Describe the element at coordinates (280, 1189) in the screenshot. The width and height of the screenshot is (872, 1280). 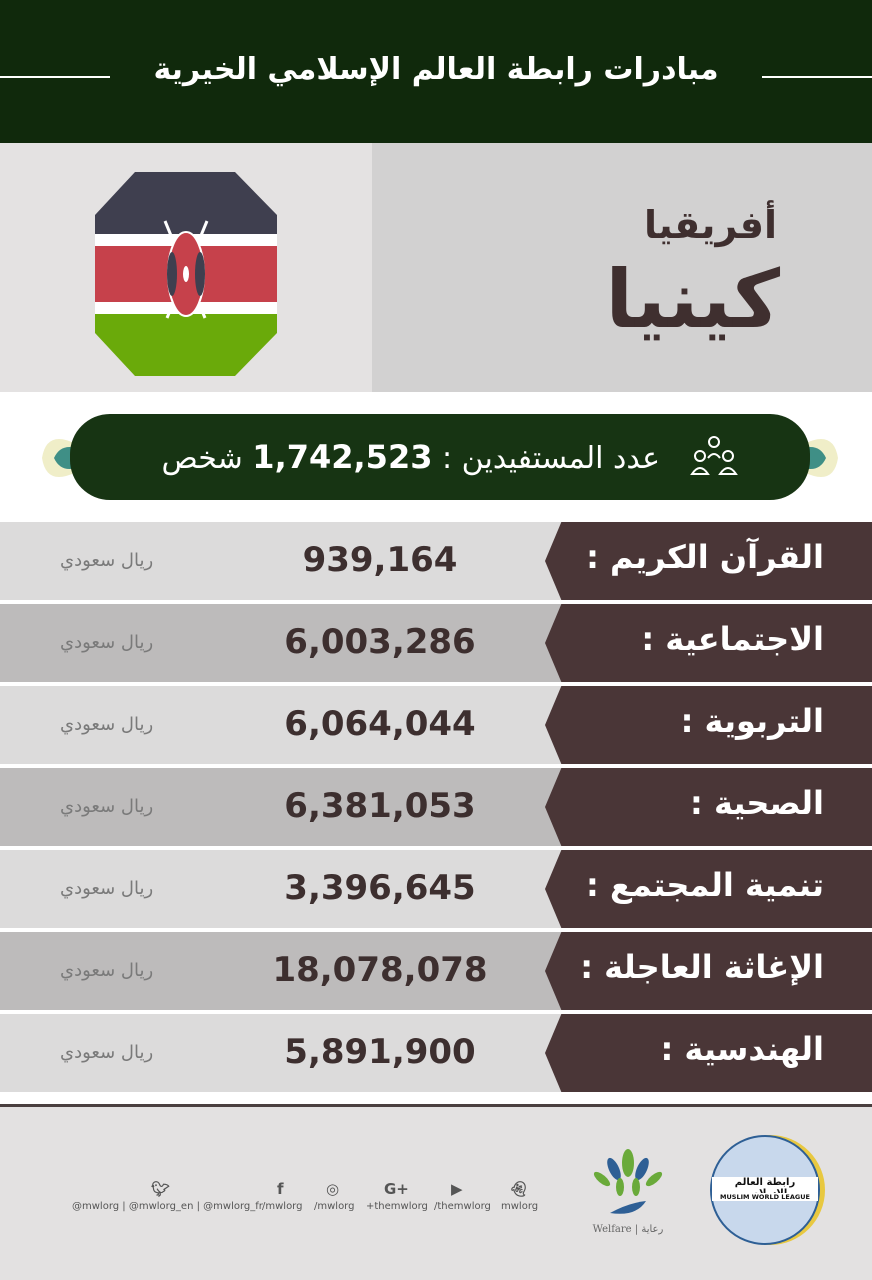
I see `facebook-icon: f` at that location.